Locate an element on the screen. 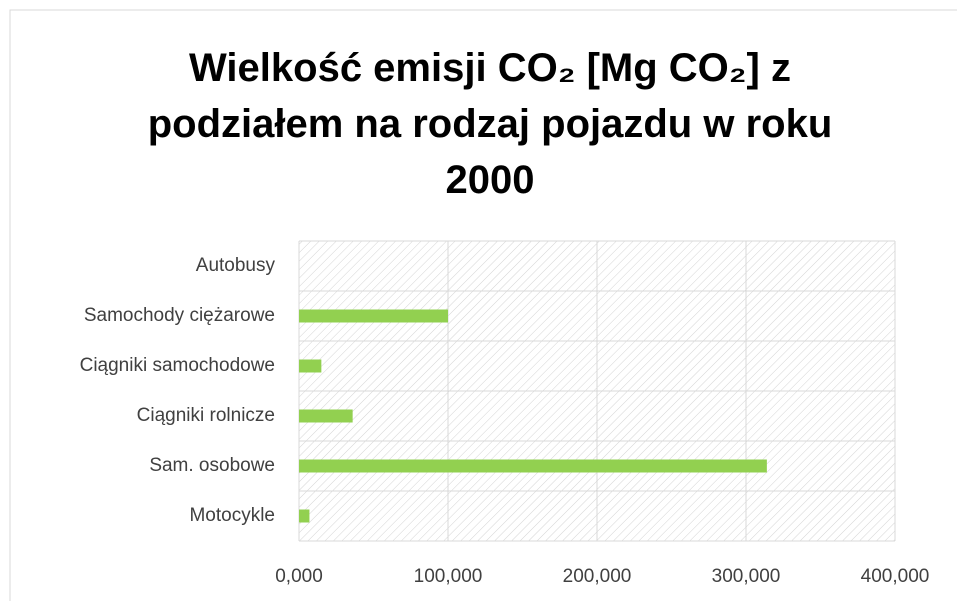 The width and height of the screenshot is (957, 601). y-tick-label: Sam. osobowe is located at coordinates (212, 465).